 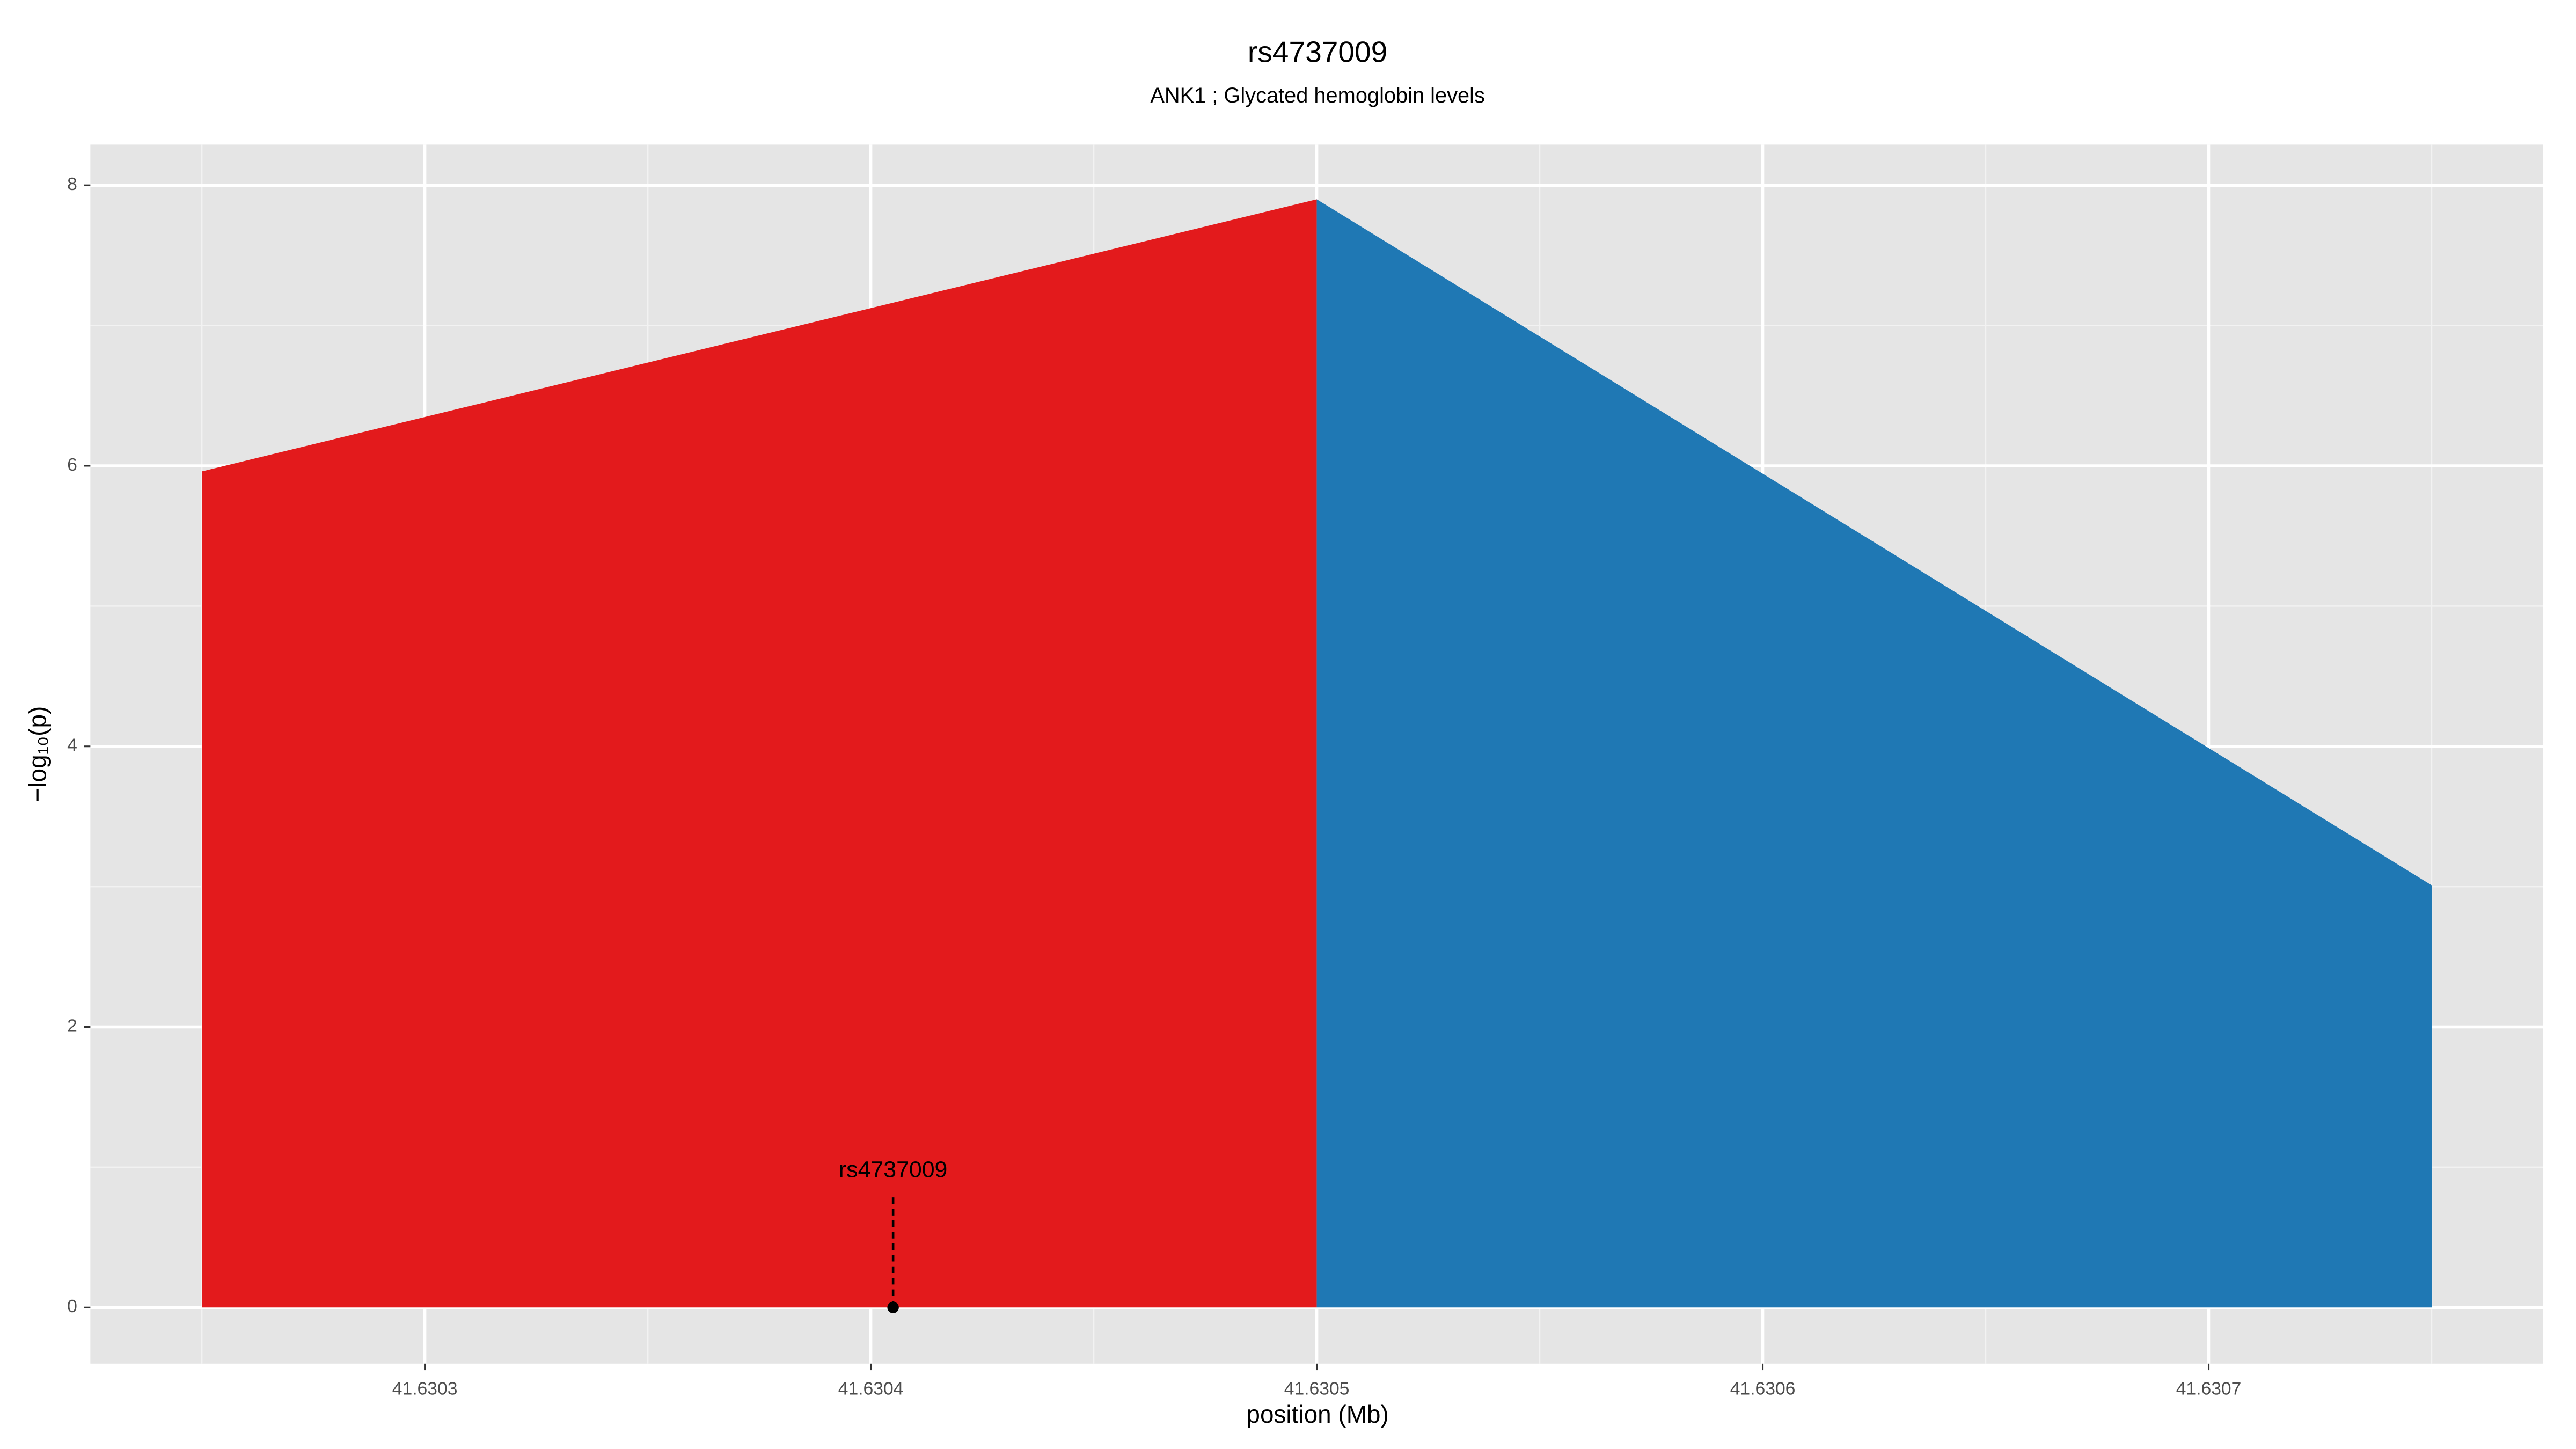 I want to click on y-tick-label: 8, so click(x=72, y=184).